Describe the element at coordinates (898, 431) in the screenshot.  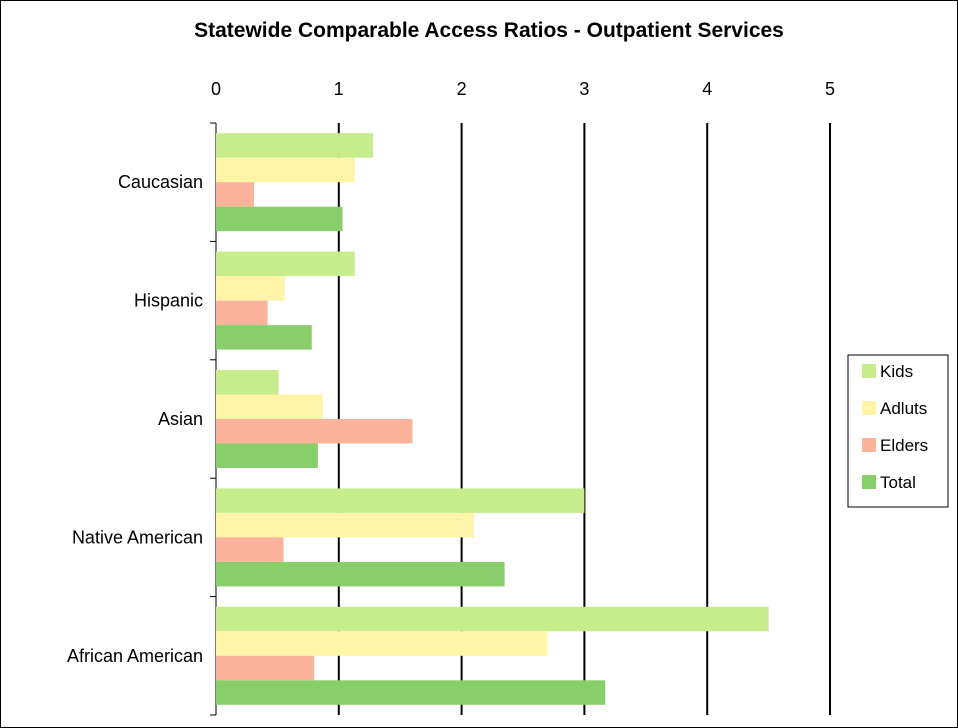
I see `legend: Kids Adluts Elders Total` at that location.